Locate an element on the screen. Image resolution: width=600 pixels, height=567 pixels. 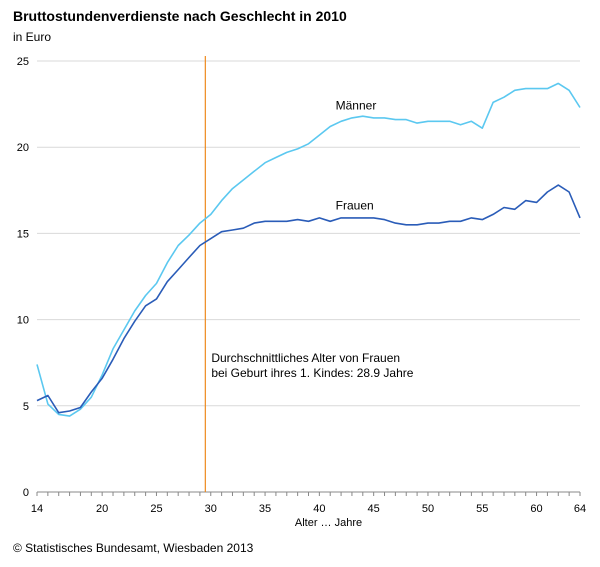
x-tick-label: 55 is located at coordinates (482, 509).